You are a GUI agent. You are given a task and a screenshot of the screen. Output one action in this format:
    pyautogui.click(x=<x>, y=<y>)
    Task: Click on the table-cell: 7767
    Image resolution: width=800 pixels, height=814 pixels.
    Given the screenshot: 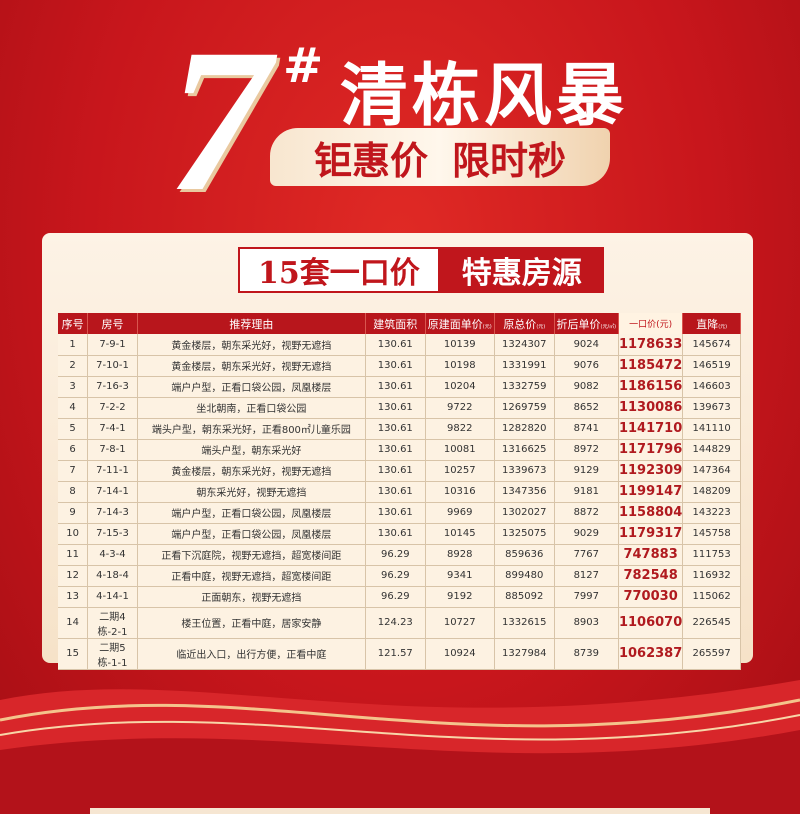 What is the action you would take?
    pyautogui.click(x=586, y=555)
    